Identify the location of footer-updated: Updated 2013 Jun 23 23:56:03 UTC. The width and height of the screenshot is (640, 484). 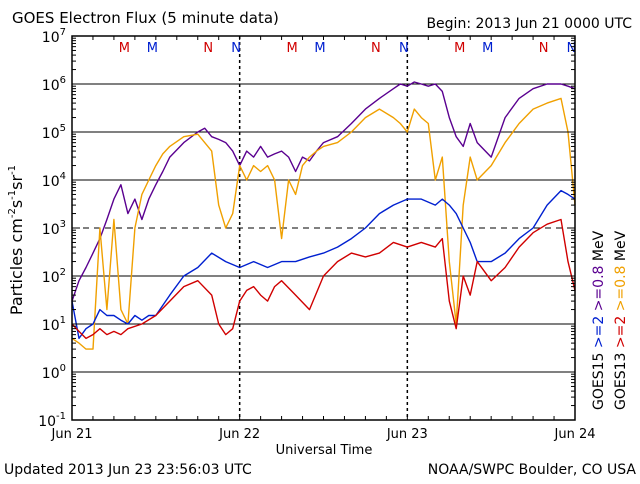
(128, 470).